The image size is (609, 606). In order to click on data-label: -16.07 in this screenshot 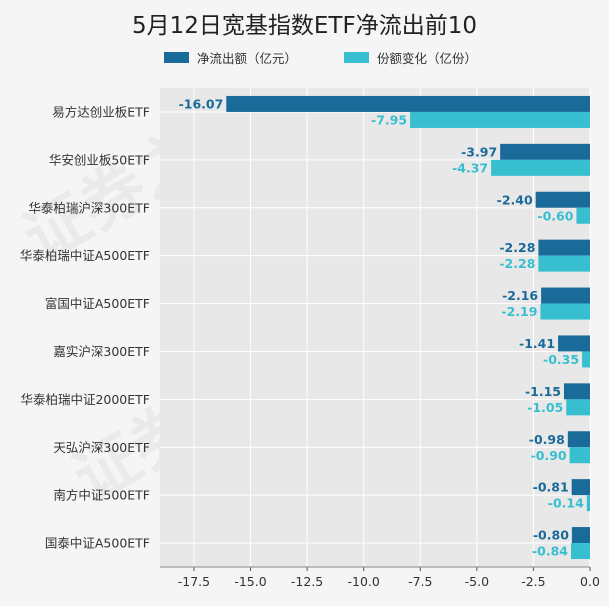, I will do `click(201, 103)`.